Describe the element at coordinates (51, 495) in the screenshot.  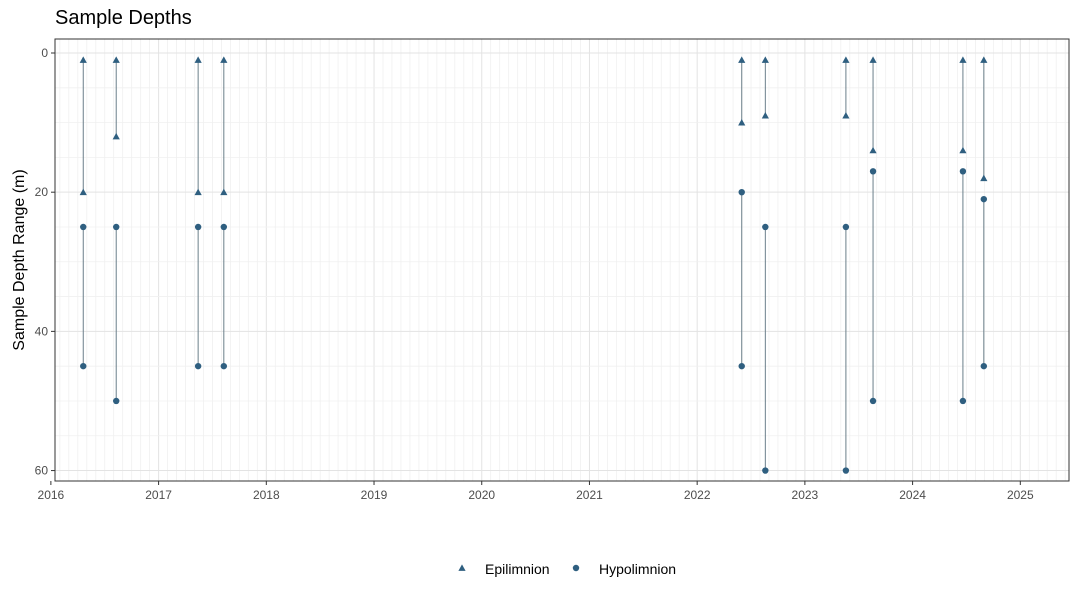
I see `x-tick-label: 2016` at that location.